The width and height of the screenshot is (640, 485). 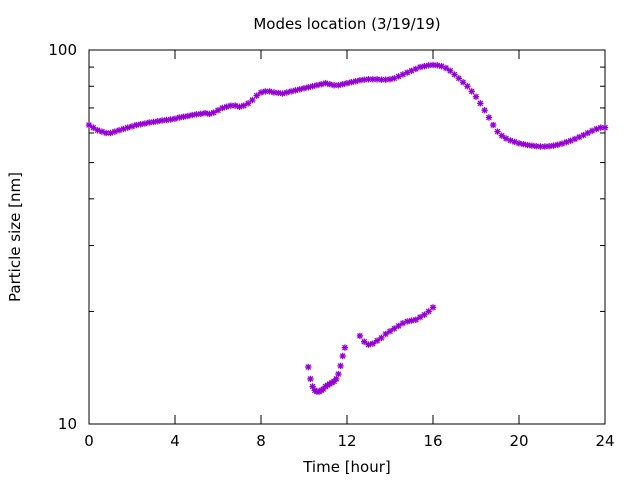 I want to click on x-tick-label: 0, so click(x=89, y=441).